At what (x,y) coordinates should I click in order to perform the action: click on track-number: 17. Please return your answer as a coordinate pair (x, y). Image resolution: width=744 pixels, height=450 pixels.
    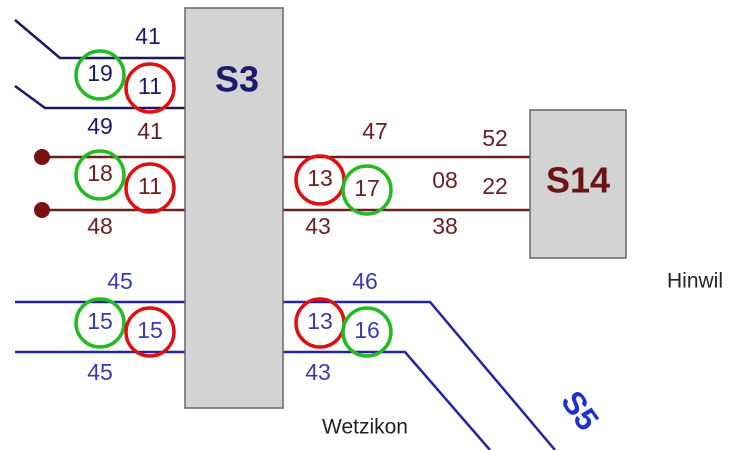
    Looking at the image, I should click on (367, 188).